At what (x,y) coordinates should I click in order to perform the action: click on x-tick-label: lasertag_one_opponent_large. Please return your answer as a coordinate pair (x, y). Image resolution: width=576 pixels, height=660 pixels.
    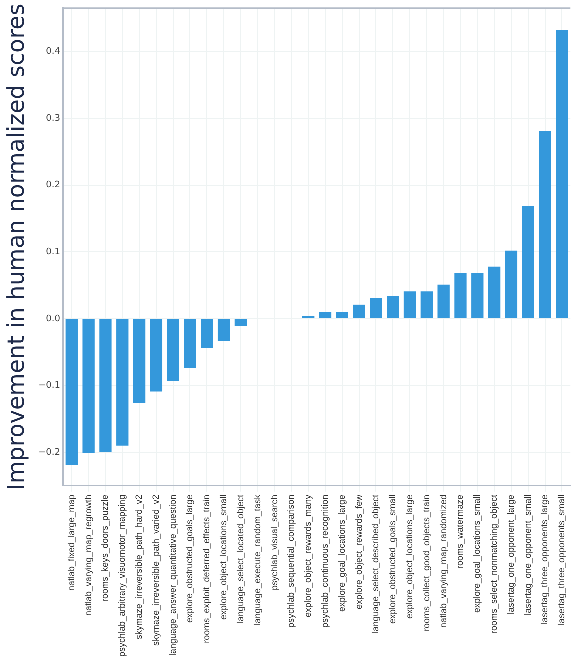
    Looking at the image, I should click on (511, 554).